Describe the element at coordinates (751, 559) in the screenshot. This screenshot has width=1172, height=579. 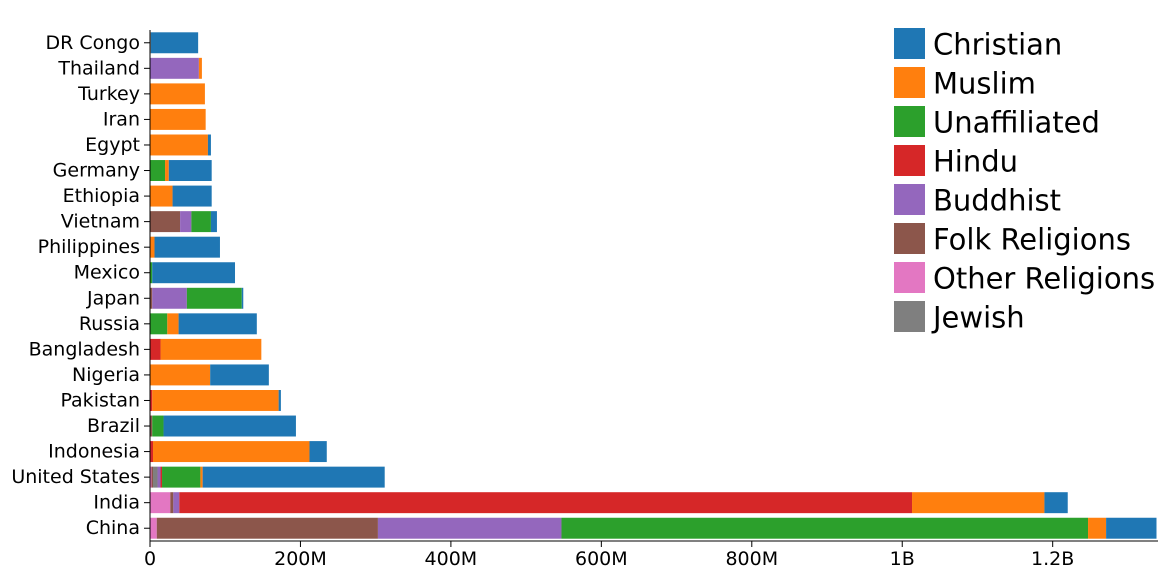
I see `x-tick-label-800m: 800M` at that location.